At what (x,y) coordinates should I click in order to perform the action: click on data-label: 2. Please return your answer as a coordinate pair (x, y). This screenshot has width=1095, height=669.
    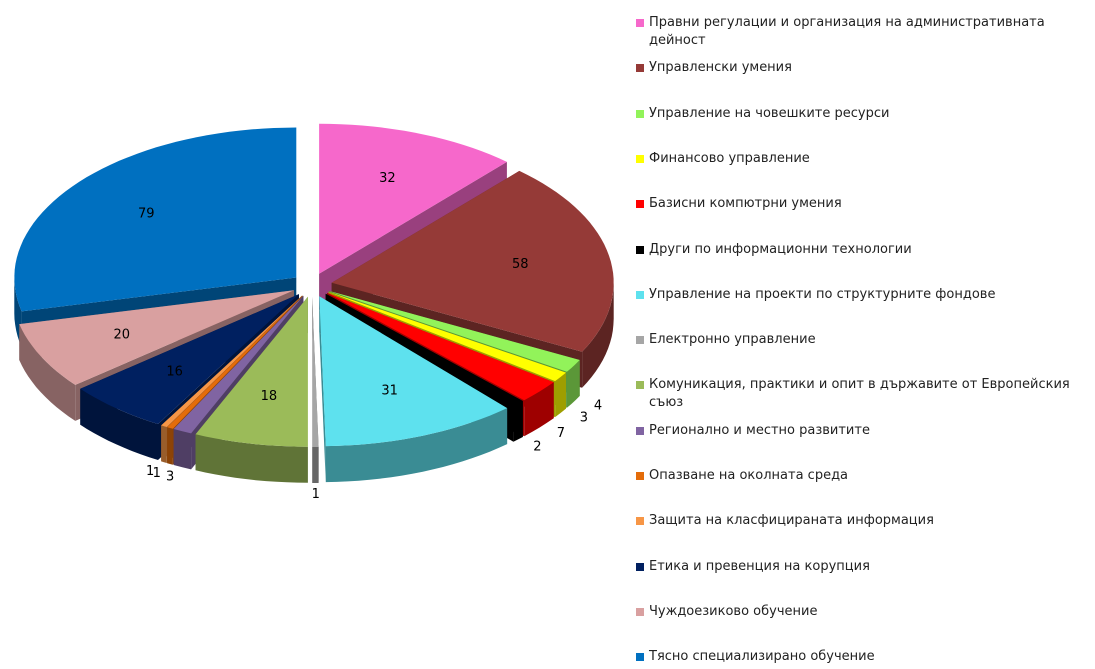
    Looking at the image, I should click on (537, 446).